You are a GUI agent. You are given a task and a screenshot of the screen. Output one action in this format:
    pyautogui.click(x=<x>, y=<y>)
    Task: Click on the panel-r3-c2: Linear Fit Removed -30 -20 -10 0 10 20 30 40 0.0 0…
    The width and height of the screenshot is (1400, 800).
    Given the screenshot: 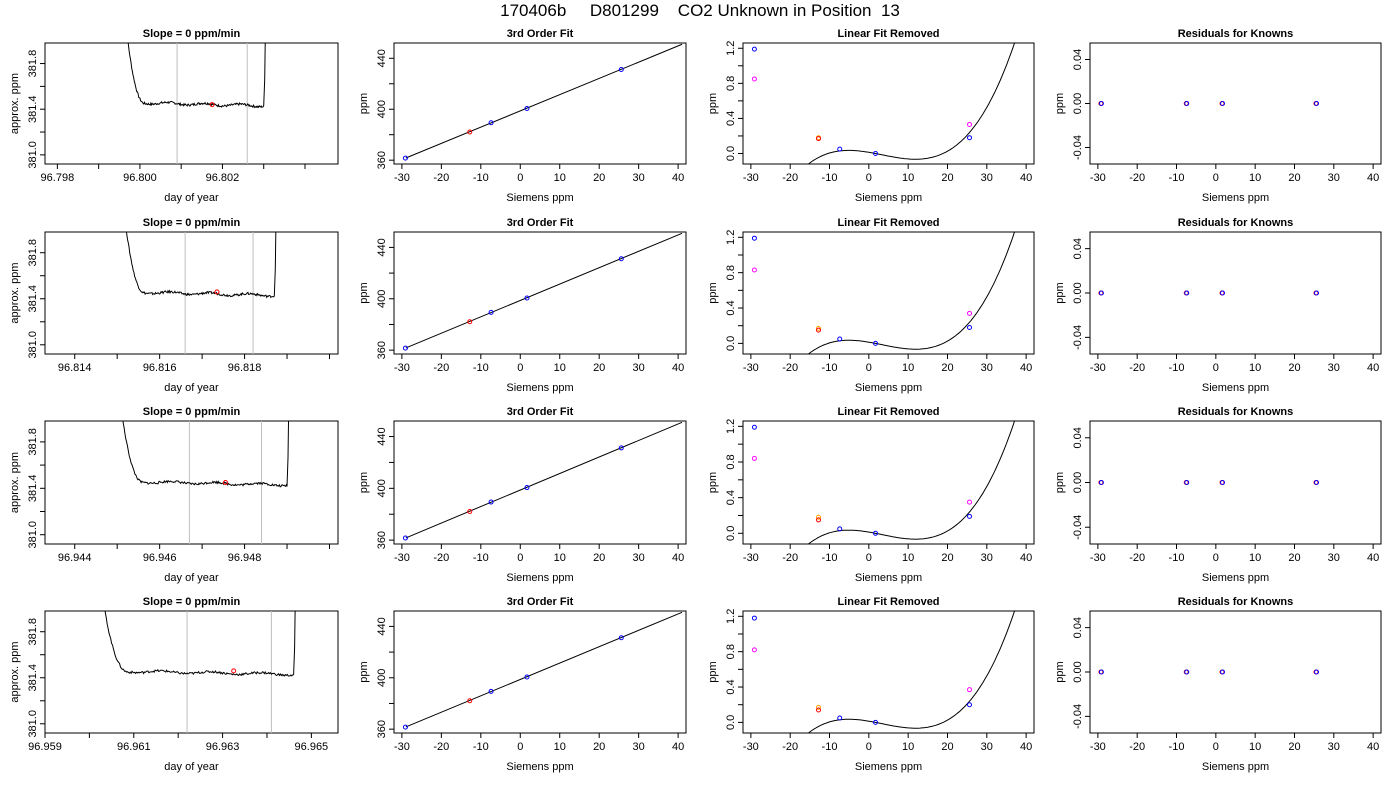 What is the action you would take?
    pyautogui.click(x=871, y=684)
    